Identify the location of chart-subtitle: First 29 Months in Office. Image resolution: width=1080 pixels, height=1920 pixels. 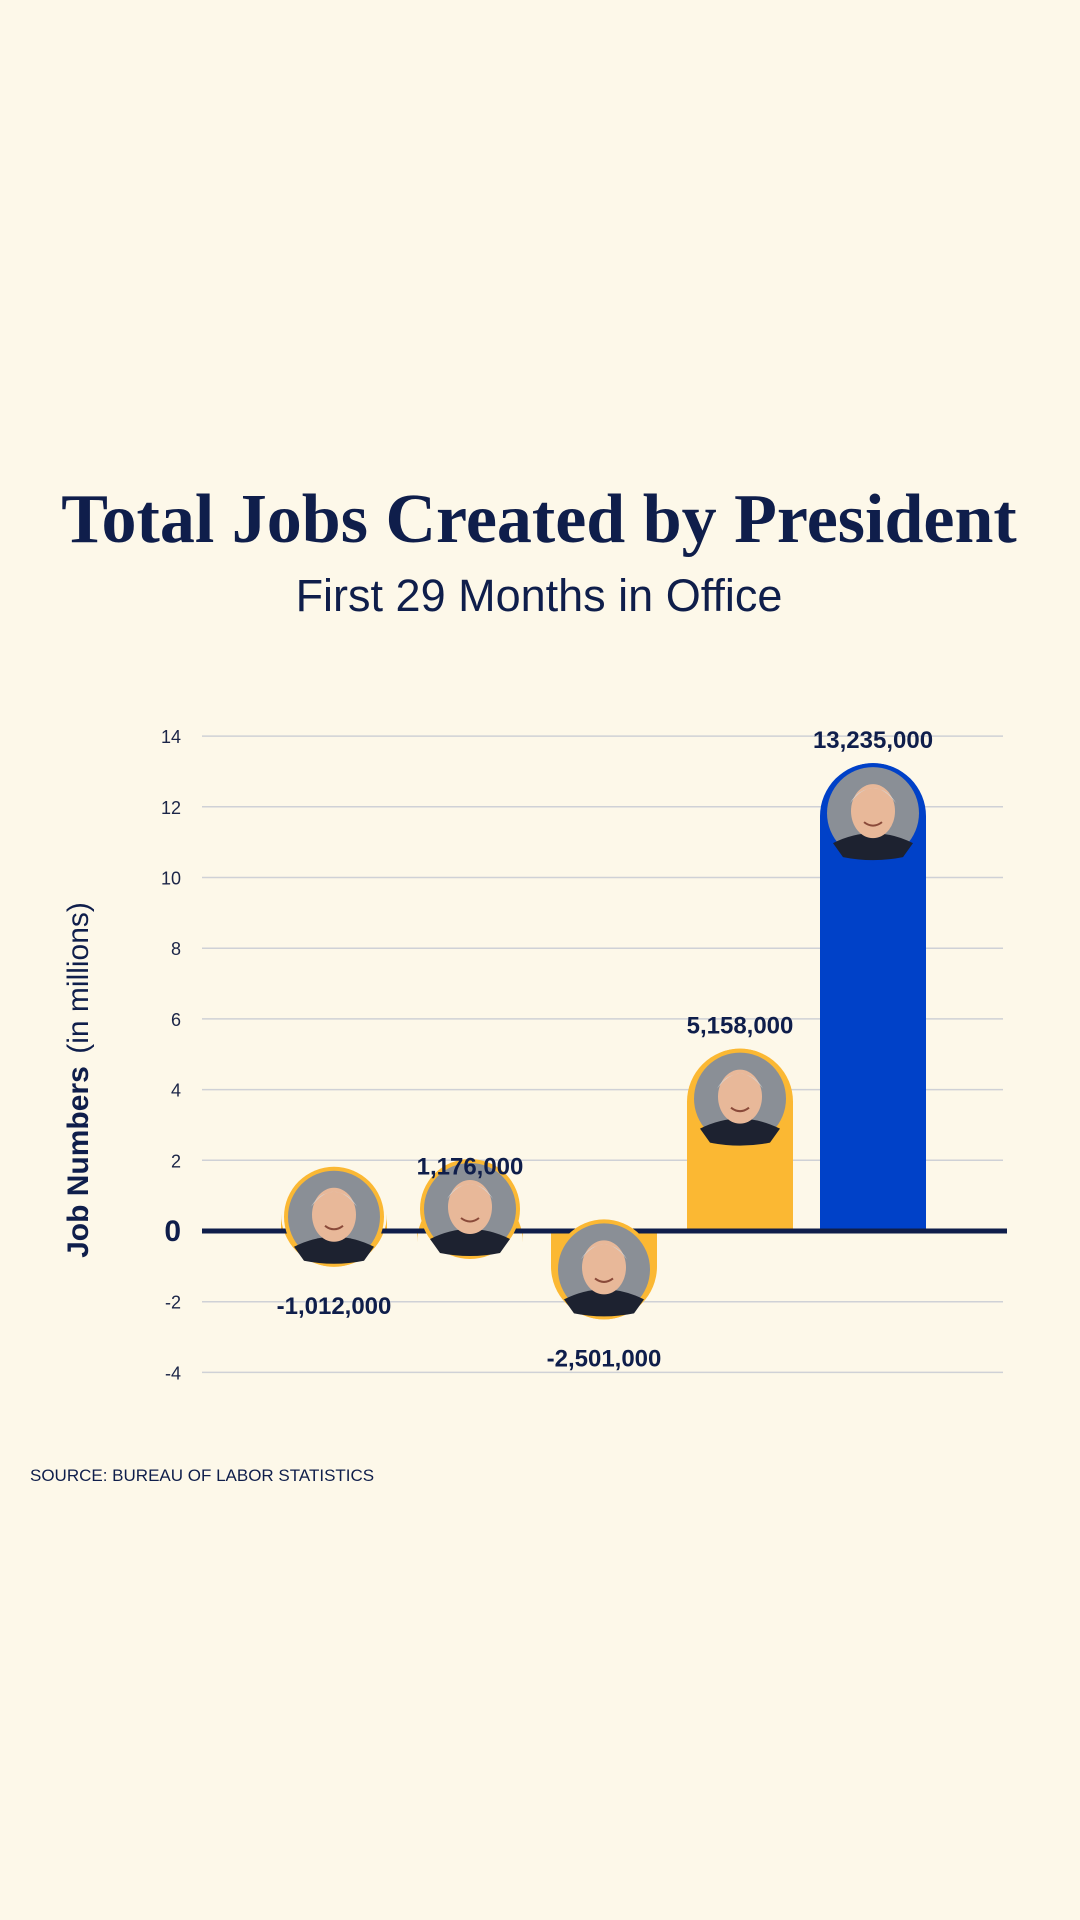
(539, 595).